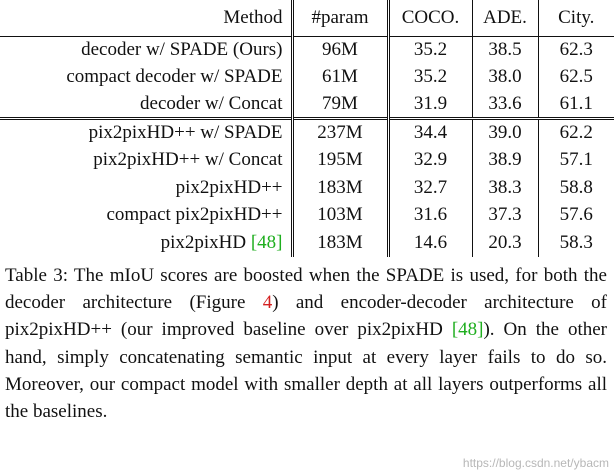 This screenshot has width=614, height=474. Describe the element at coordinates (341, 105) in the screenshot. I see `param-cell: 79M` at that location.